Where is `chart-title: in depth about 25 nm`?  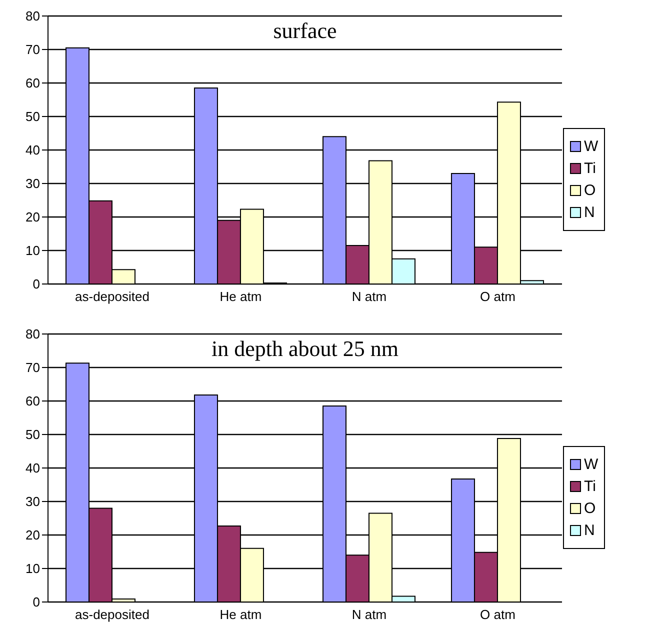
chart-title: in depth about 25 nm is located at coordinates (305, 349).